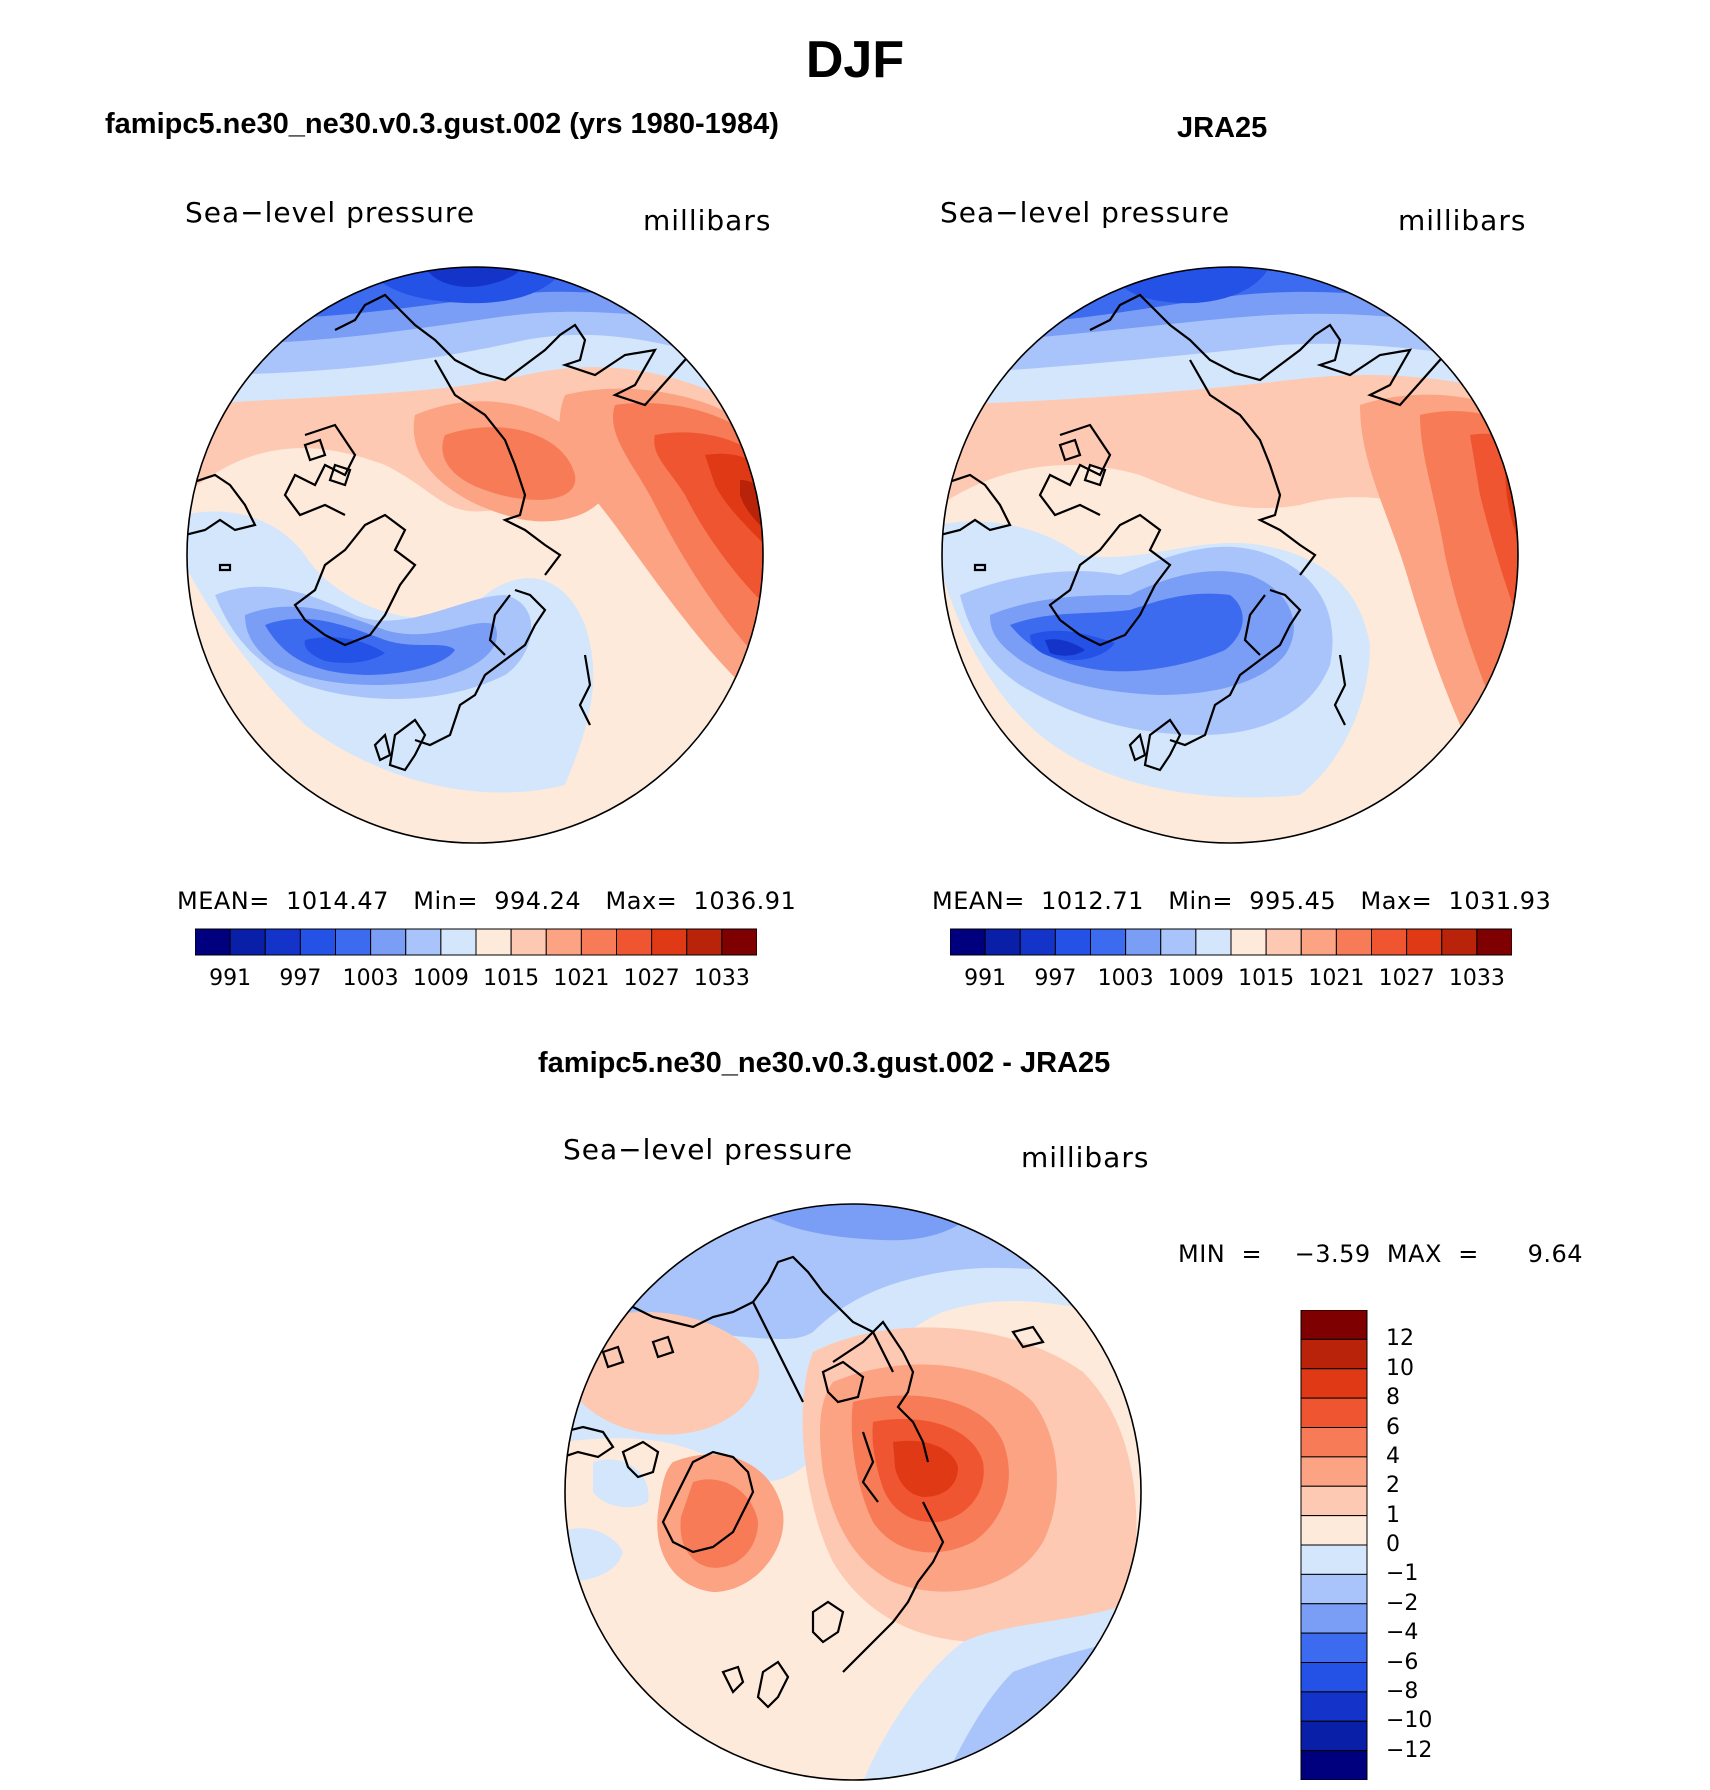  What do you see at coordinates (832, 1482) in the screenshot?
I see `panel-3-coastlines` at bounding box center [832, 1482].